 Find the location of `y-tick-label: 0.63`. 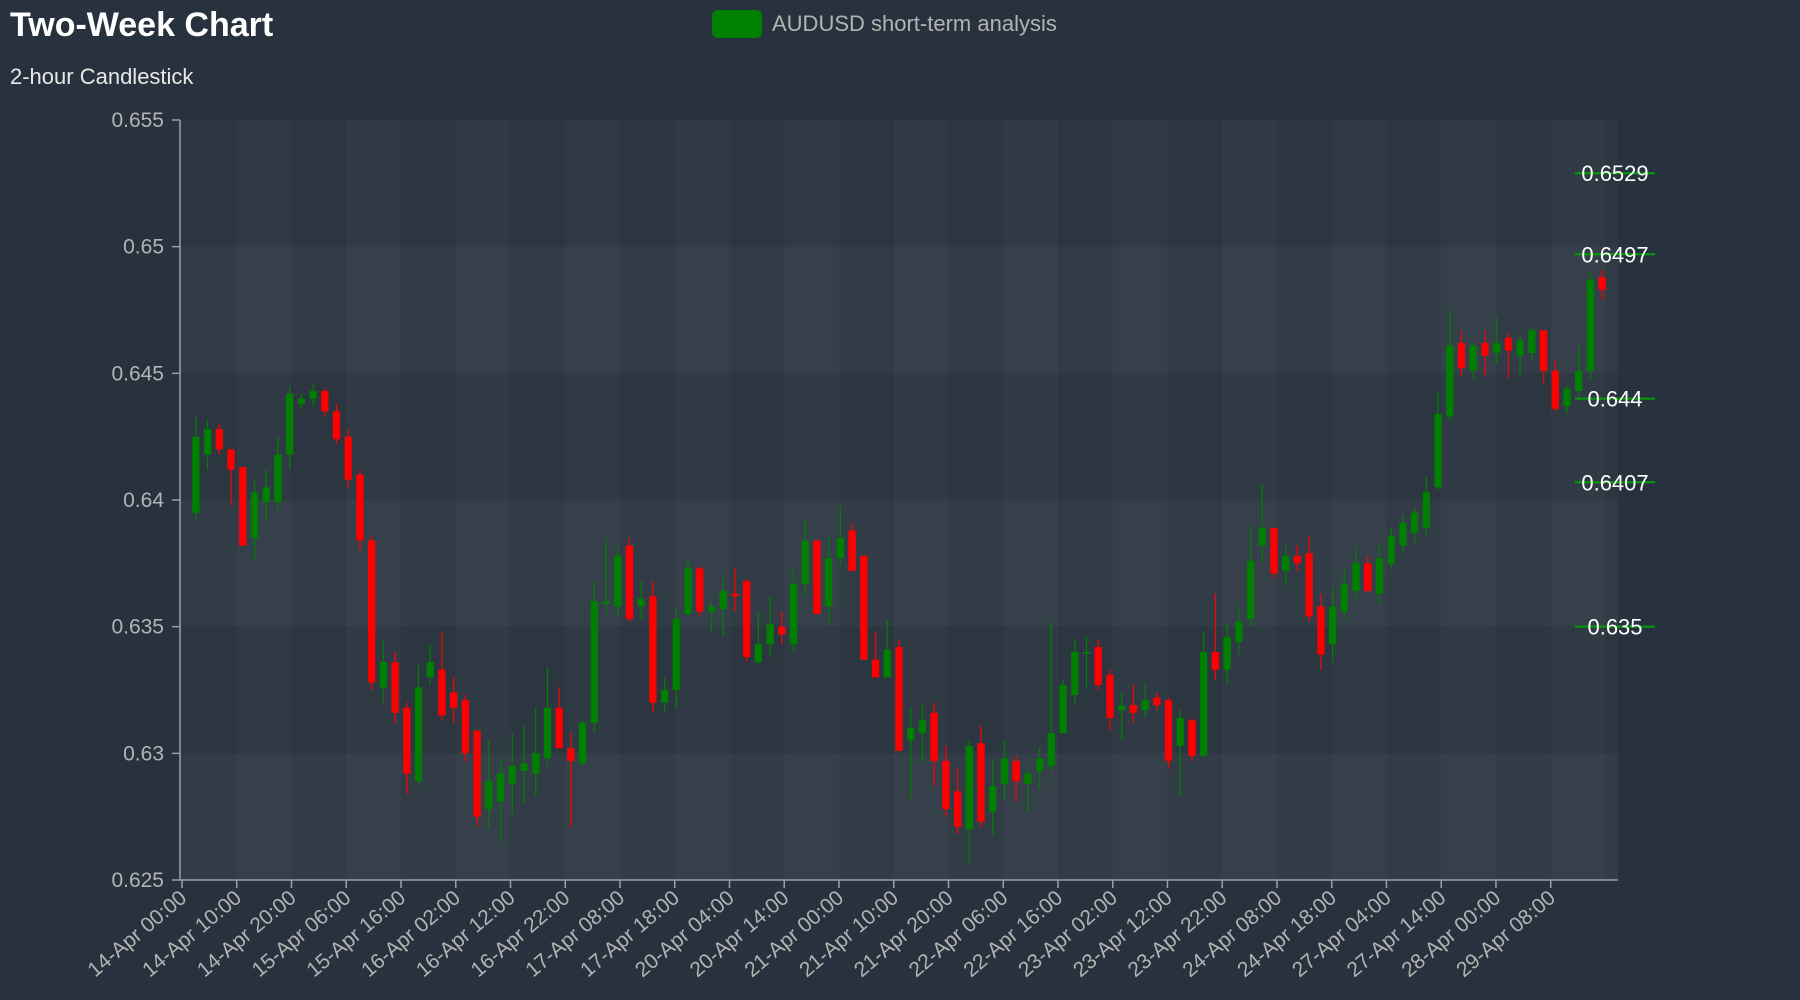

y-tick-label: 0.63 is located at coordinates (143, 753).